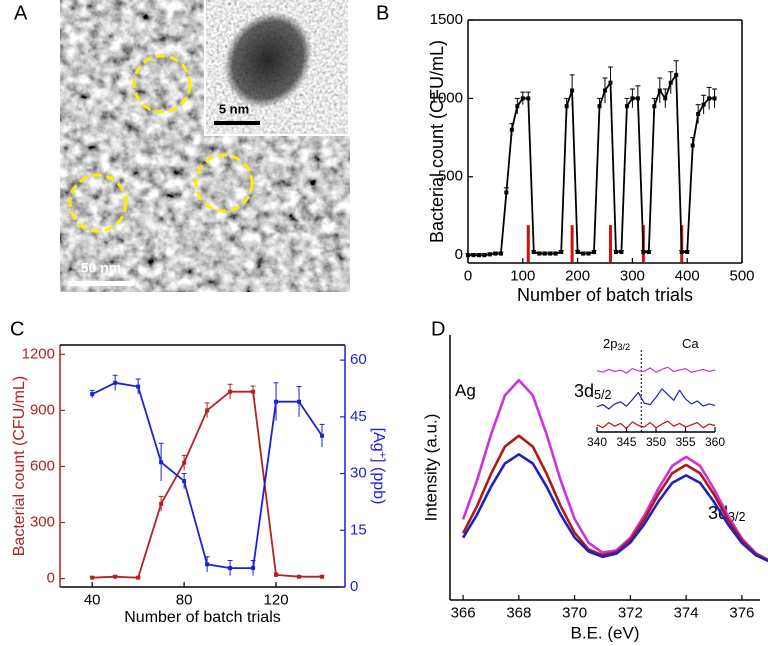 The width and height of the screenshot is (768, 646). I want to click on panel-label: B, so click(382, 13).